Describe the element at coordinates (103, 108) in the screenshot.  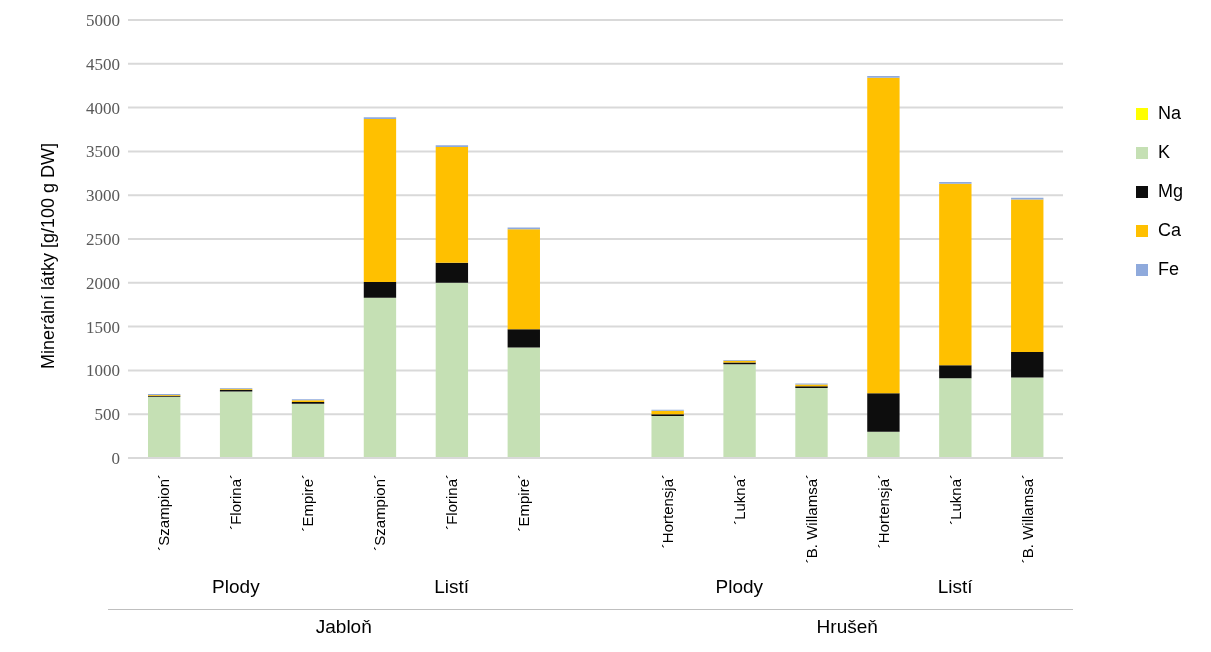
I see `y-tick-label: 4000` at that location.